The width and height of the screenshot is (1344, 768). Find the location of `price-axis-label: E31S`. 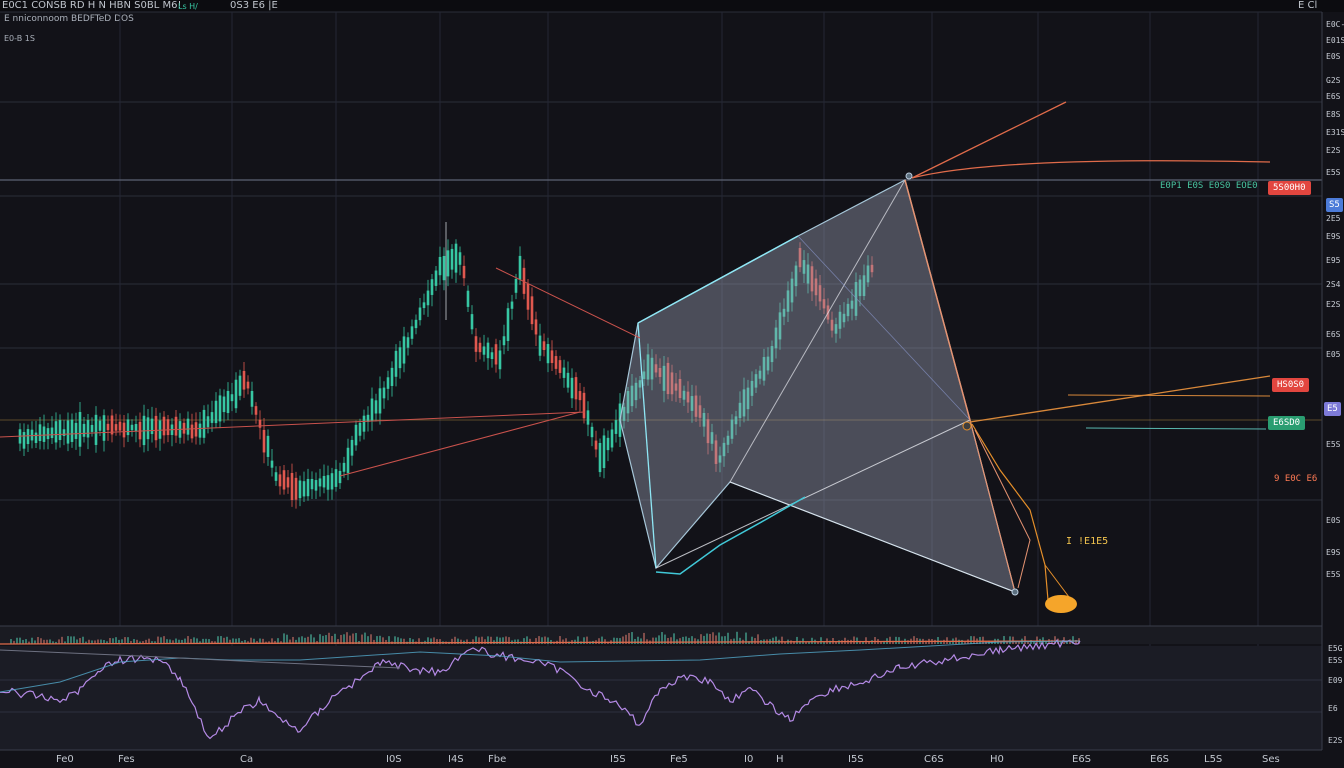

price-axis-label: E31S is located at coordinates (1335, 132).